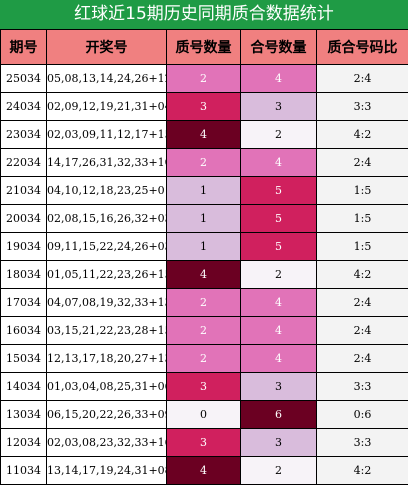  I want to click on draw-numbers-cell: 02,03,08,23,32,33+16, so click(107, 443).